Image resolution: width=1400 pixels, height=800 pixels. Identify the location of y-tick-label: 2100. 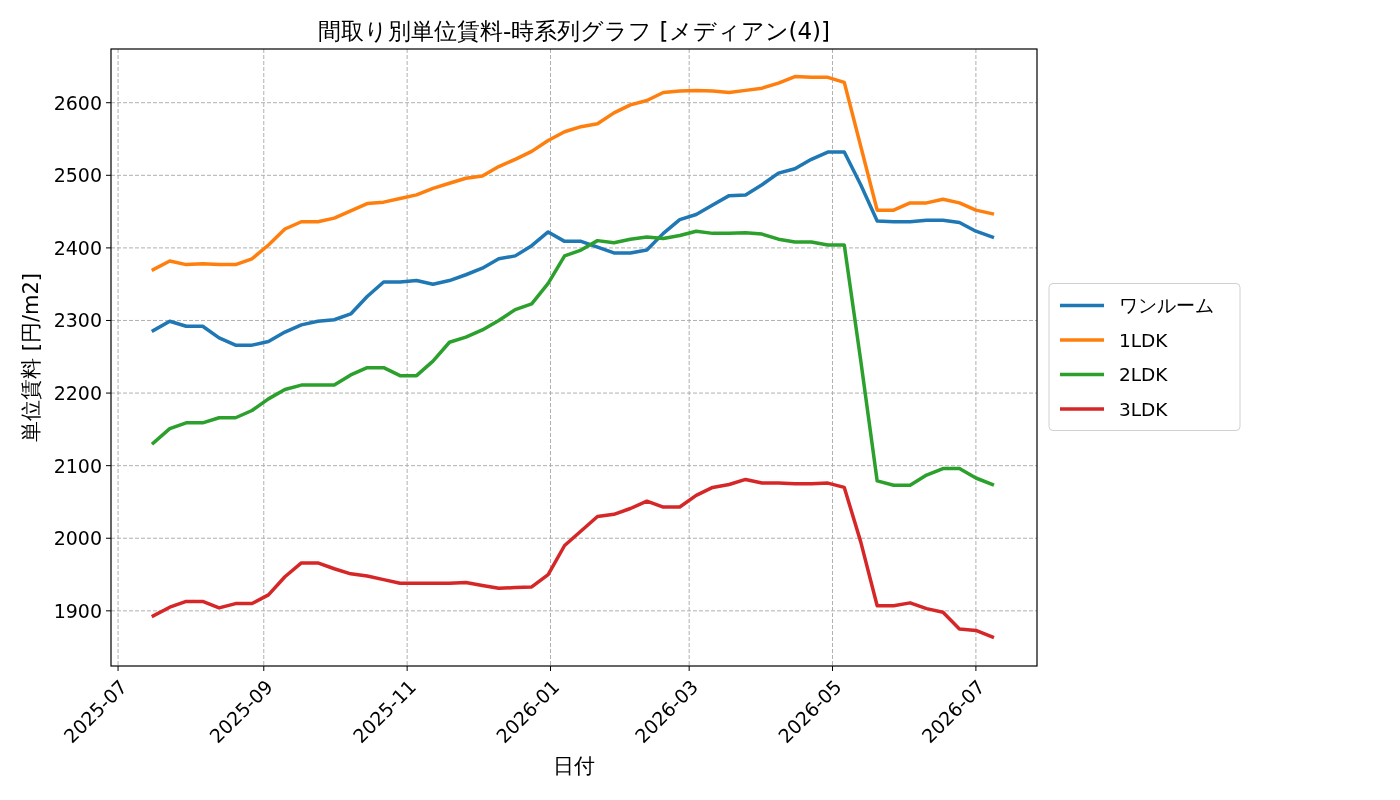
(77, 465).